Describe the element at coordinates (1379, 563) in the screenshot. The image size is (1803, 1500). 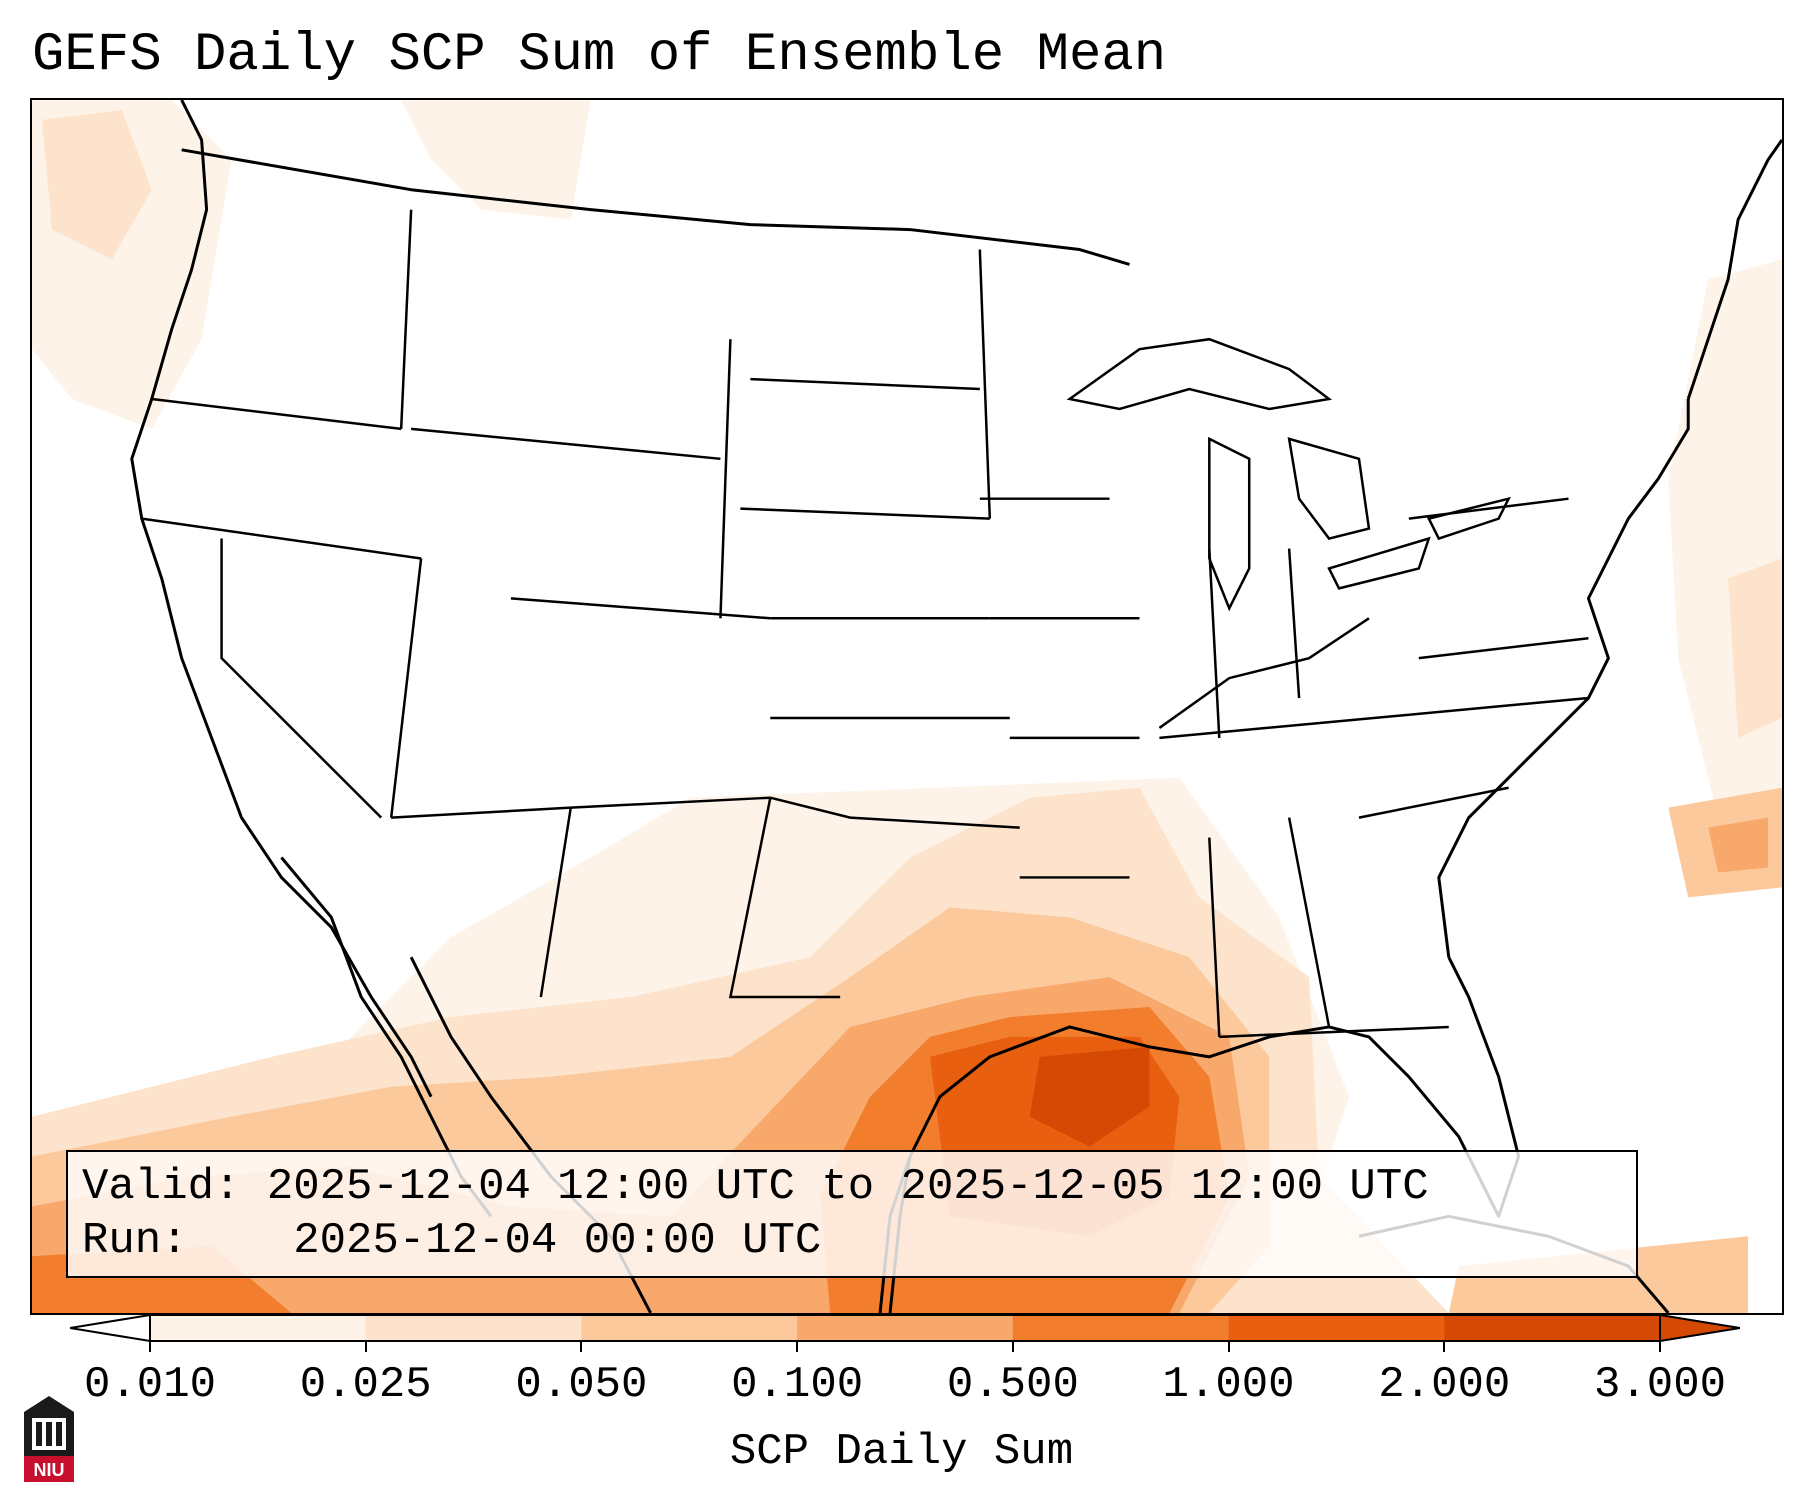
I see `lake-erie` at that location.